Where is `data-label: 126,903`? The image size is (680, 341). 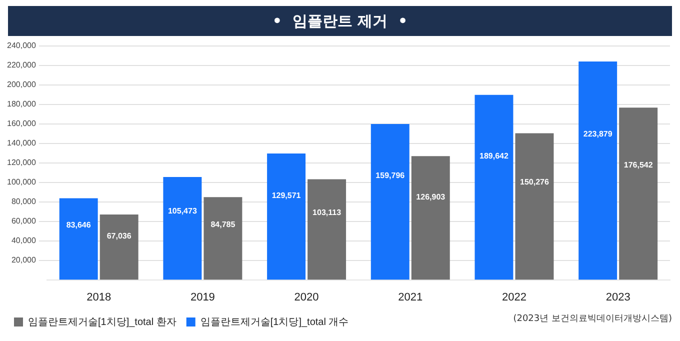 data-label: 126,903 is located at coordinates (431, 197).